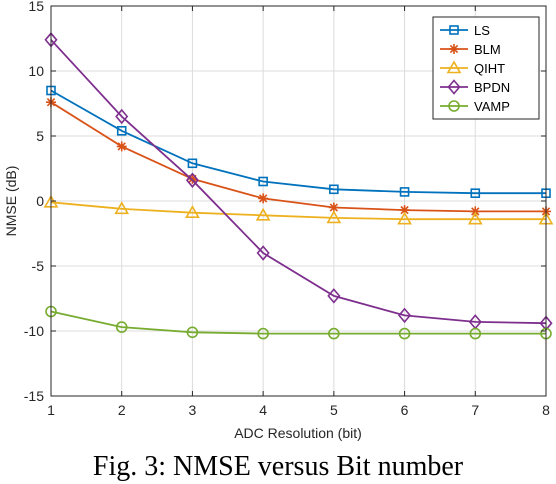 The height and width of the screenshot is (484, 556). Describe the element at coordinates (470, 49) in the screenshot. I see `legend-item-blm: BLM` at that location.